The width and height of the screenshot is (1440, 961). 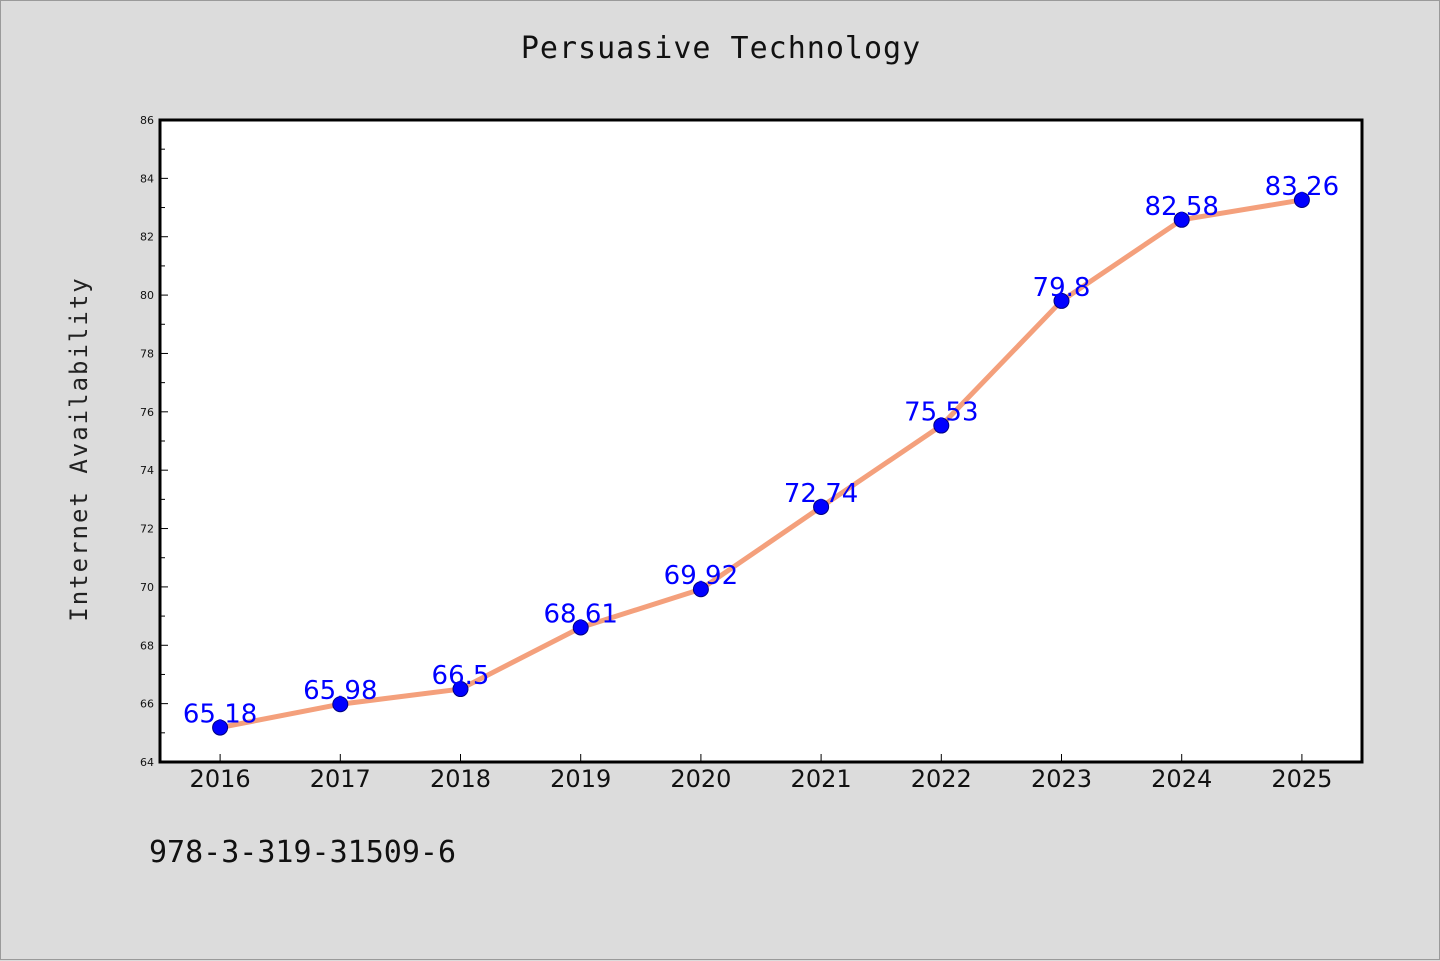 What do you see at coordinates (147, 645) in the screenshot?
I see `y-tick-label: 68` at bounding box center [147, 645].